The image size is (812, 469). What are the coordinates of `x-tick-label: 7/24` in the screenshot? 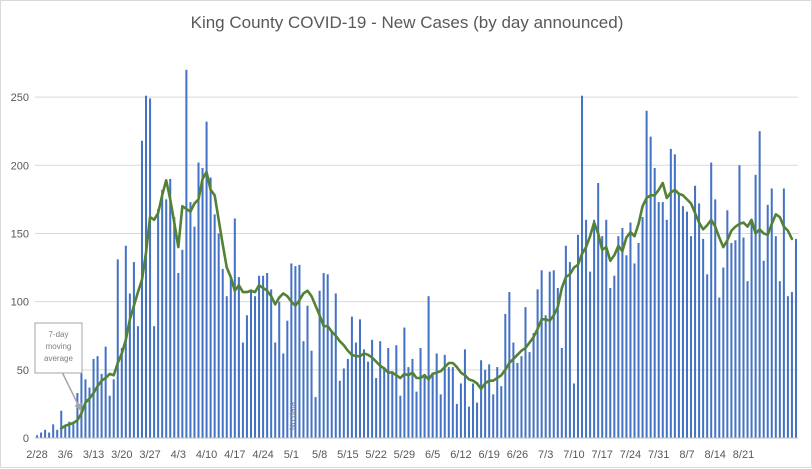 It's located at (630, 455).